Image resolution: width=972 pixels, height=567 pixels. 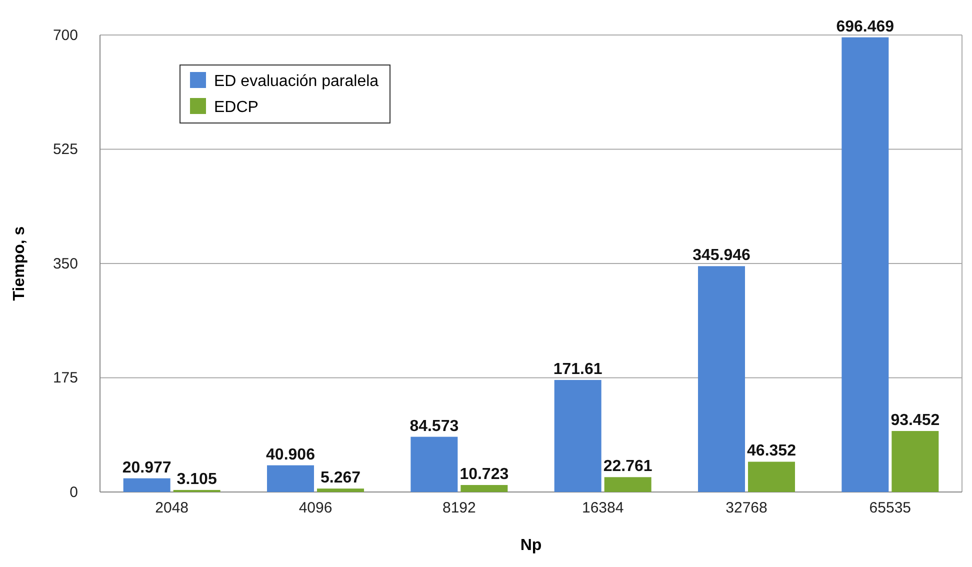 What do you see at coordinates (627, 467) in the screenshot?
I see `data-label: 22.761` at bounding box center [627, 467].